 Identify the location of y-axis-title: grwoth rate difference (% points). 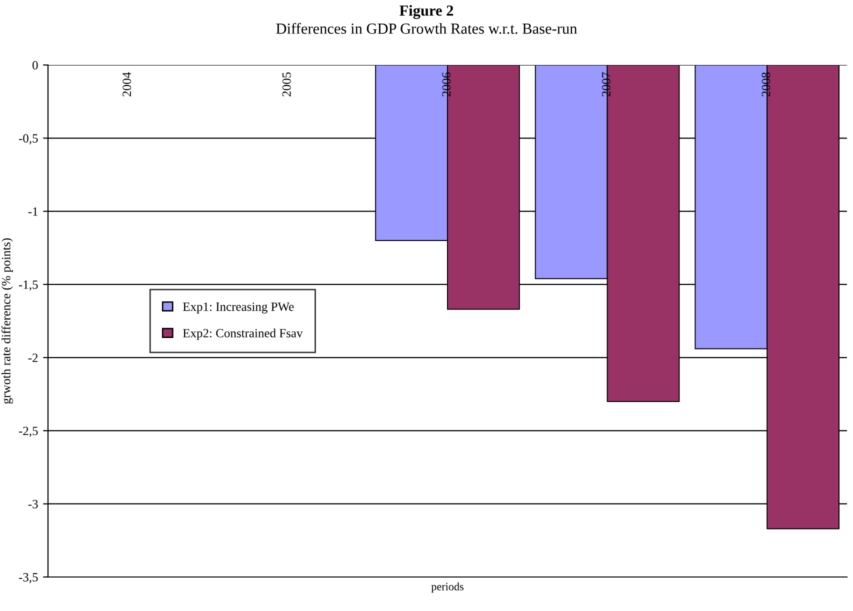
(7, 321).